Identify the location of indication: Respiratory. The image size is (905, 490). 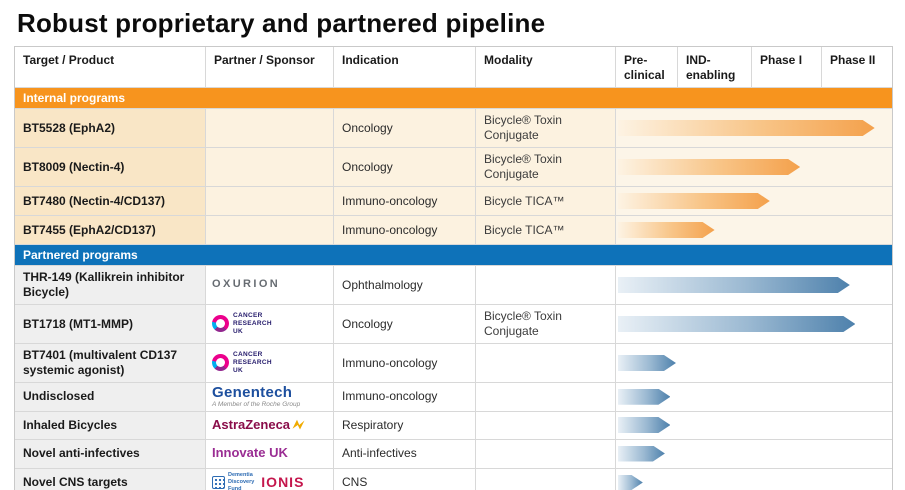
(404, 425).